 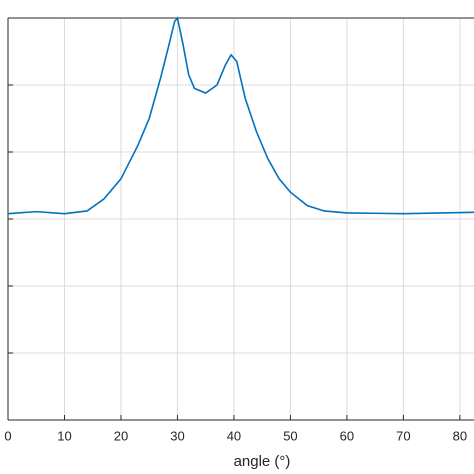 What do you see at coordinates (121, 435) in the screenshot?
I see `x-tick-label: 20` at bounding box center [121, 435].